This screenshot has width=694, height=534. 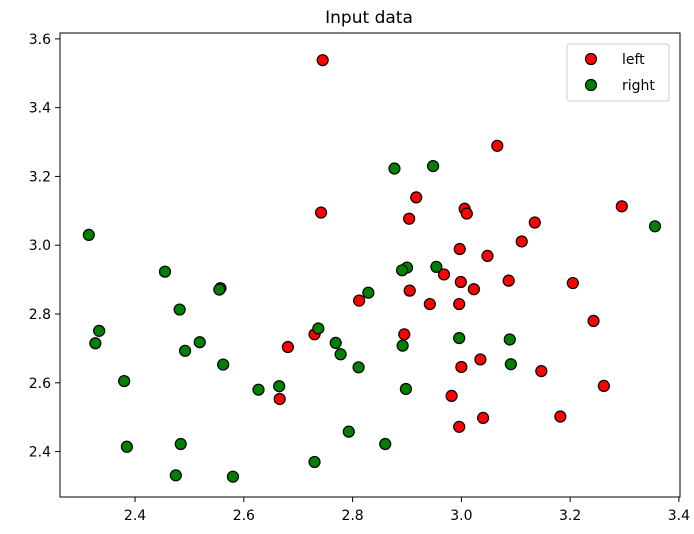 I want to click on x-tick-label: 3.0, so click(x=461, y=516).